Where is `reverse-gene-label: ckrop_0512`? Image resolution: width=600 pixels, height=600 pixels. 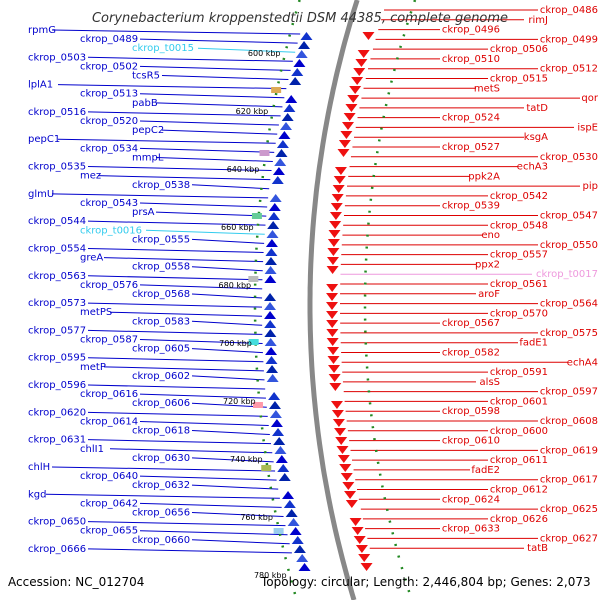
reverse-gene-label: ckrop_0512 is located at coordinates (569, 69).